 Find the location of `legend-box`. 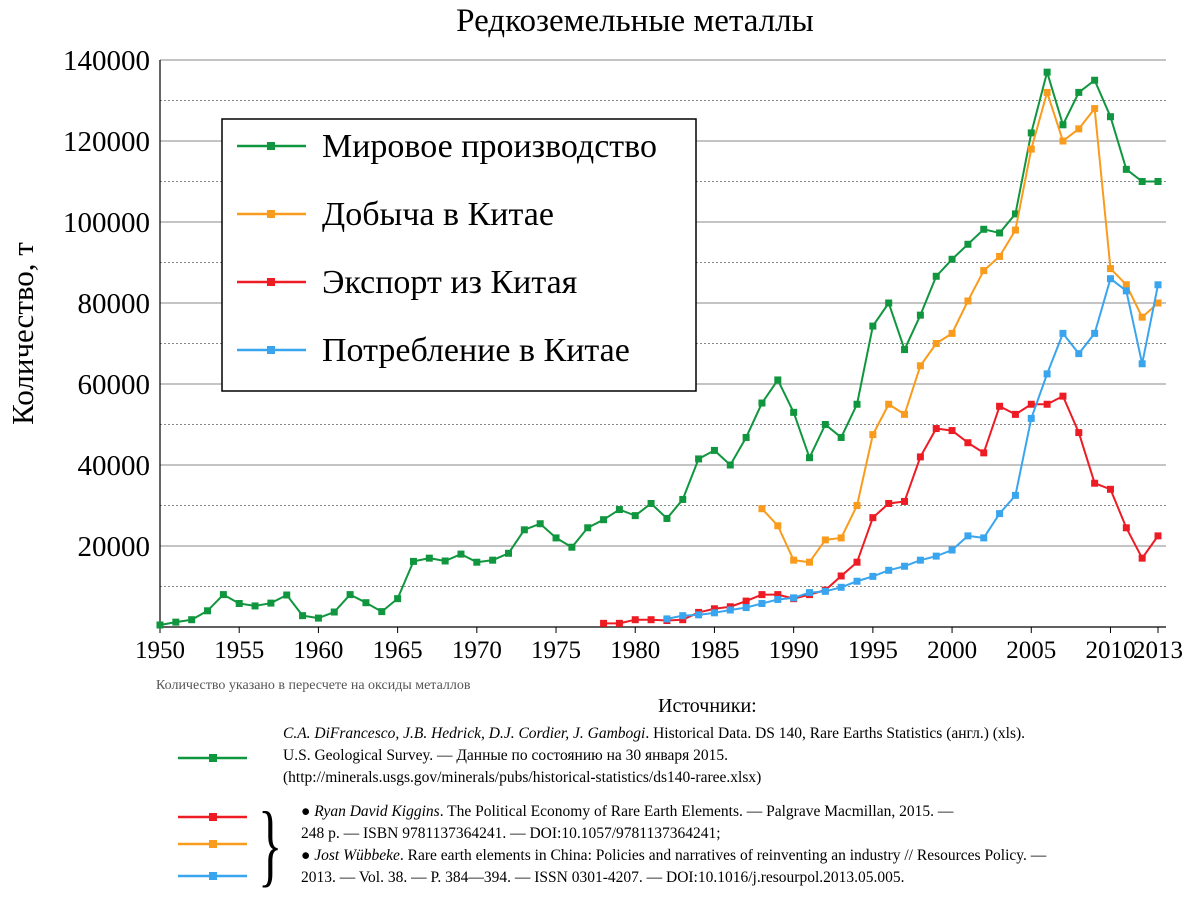

legend-box is located at coordinates (459, 255).